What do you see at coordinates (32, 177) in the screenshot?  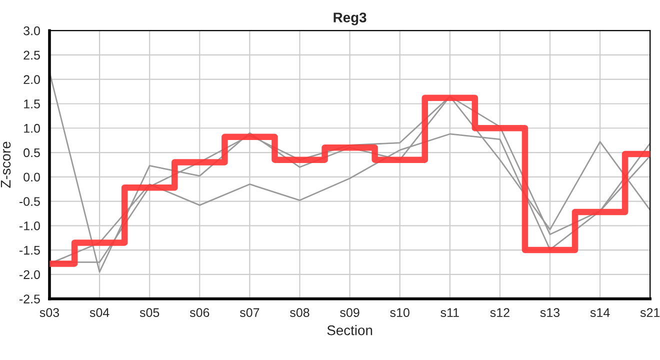 I see `y-tick-label: 0.0` at bounding box center [32, 177].